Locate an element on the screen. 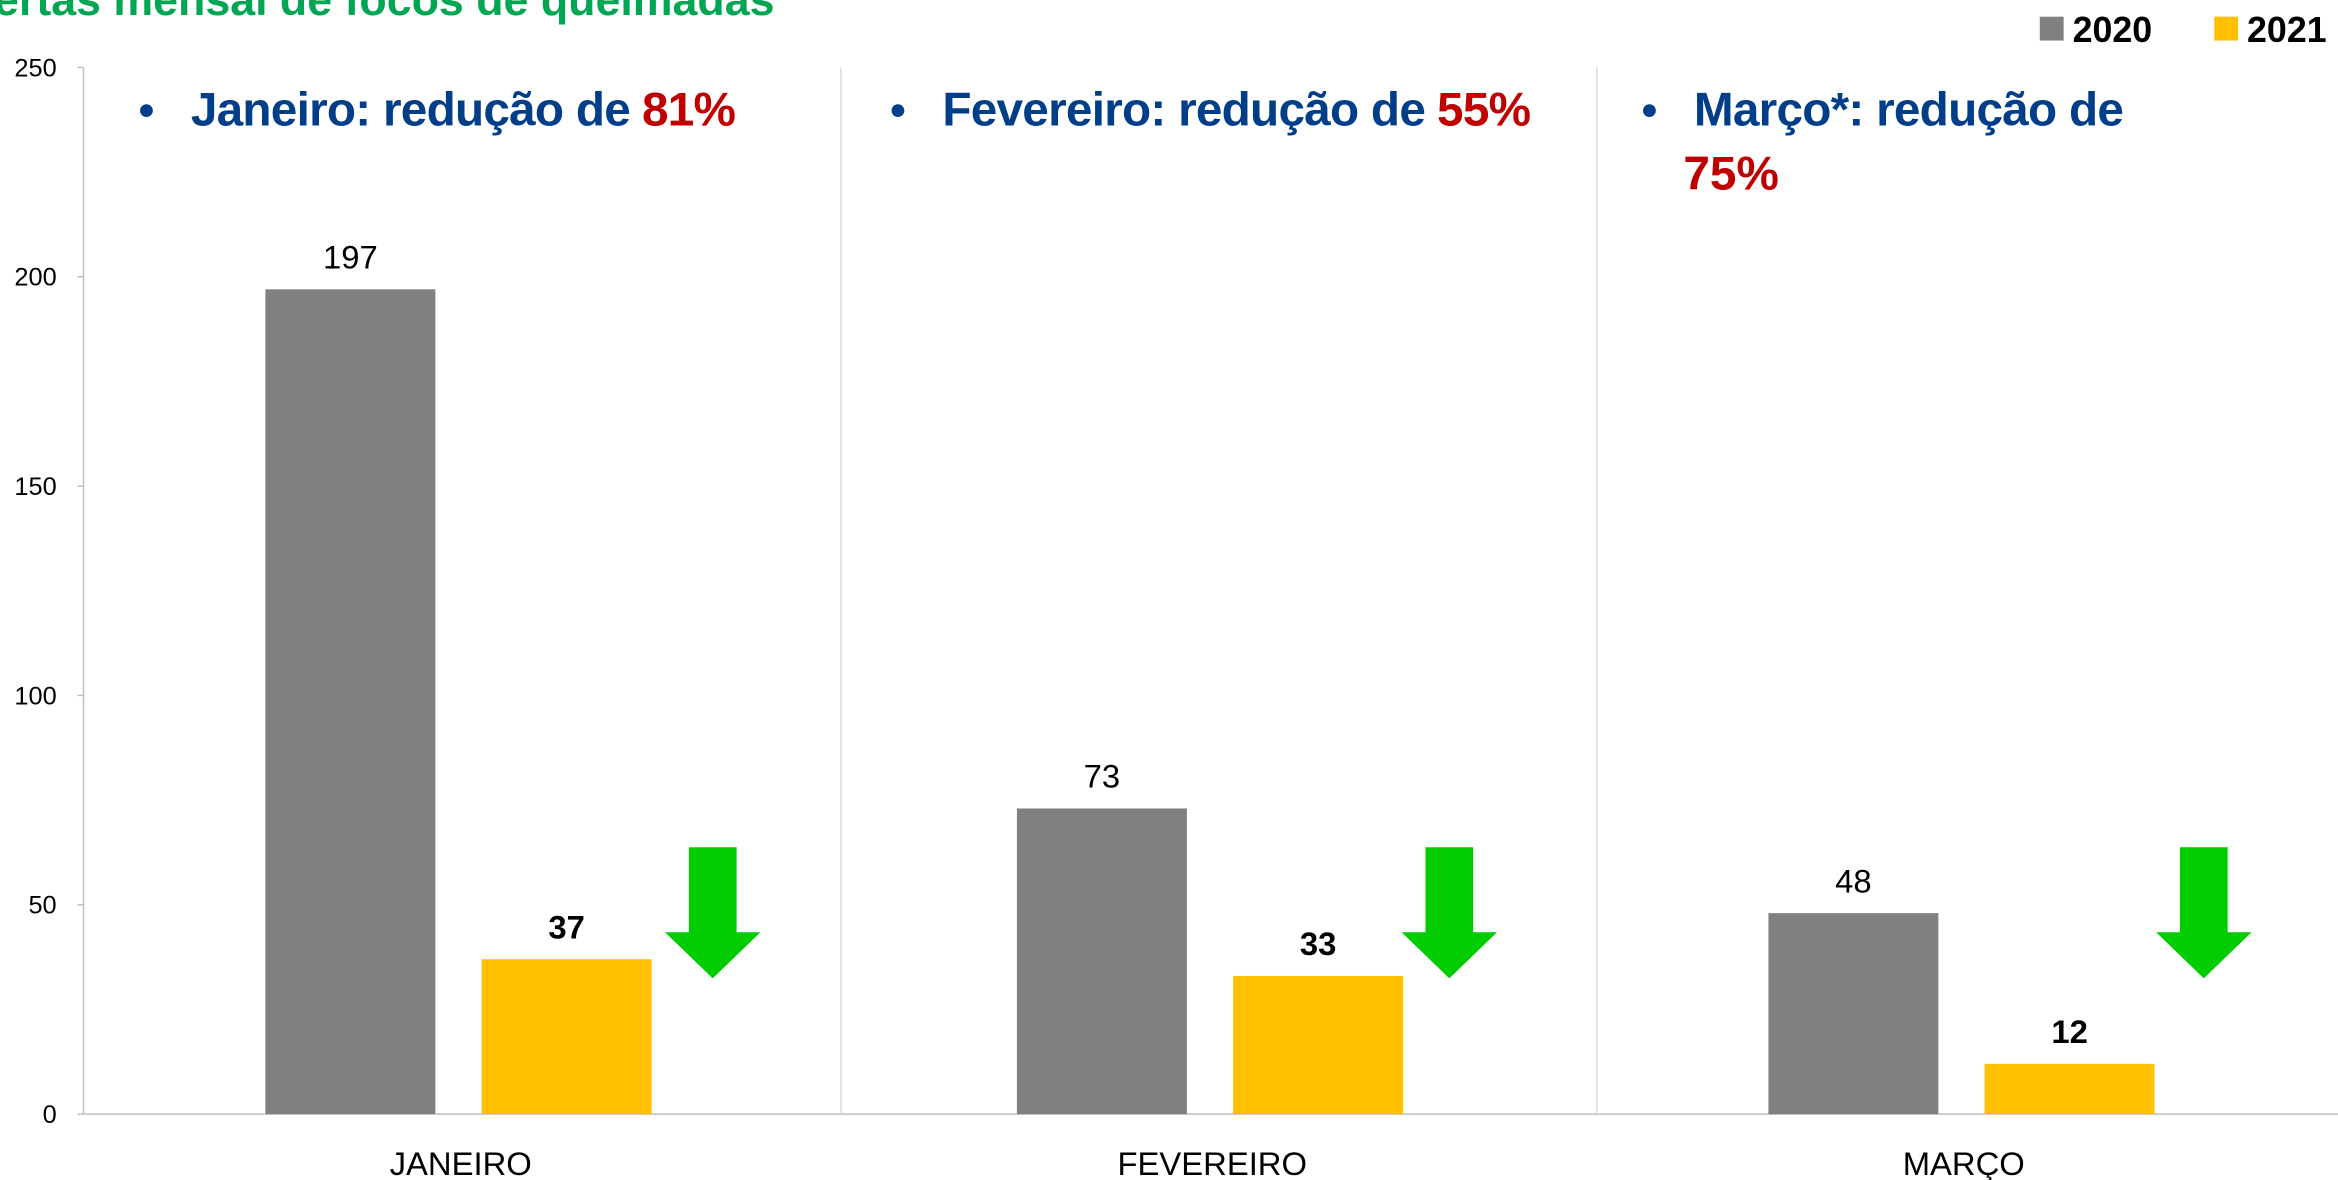 Image resolution: width=2338 pixels, height=1180 pixels. annotation: Janeiro: redução de 81% is located at coordinates (463, 110).